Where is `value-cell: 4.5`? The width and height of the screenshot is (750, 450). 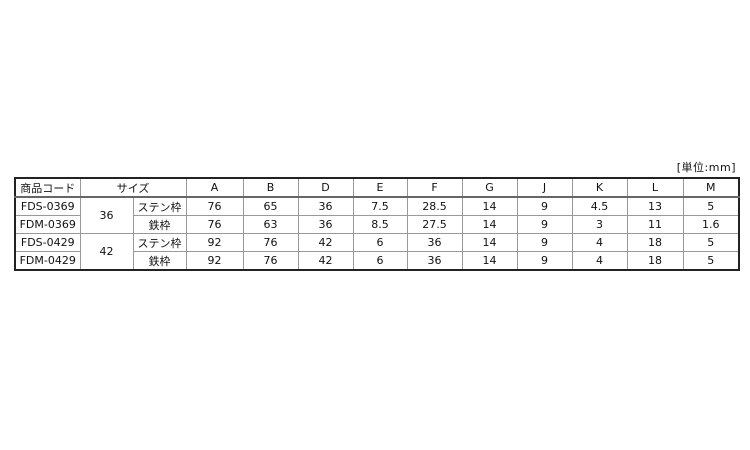 value-cell: 4.5 is located at coordinates (599, 206).